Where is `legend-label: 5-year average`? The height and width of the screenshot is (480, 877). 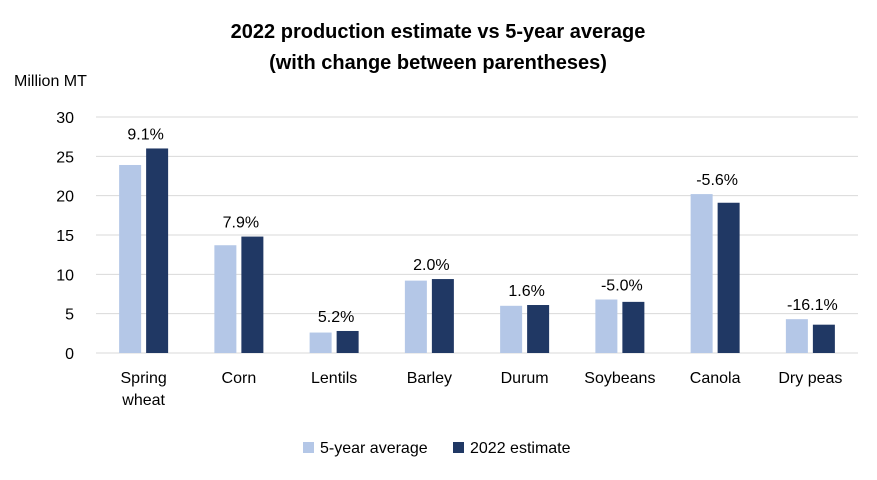 legend-label: 5-year average is located at coordinates (374, 448).